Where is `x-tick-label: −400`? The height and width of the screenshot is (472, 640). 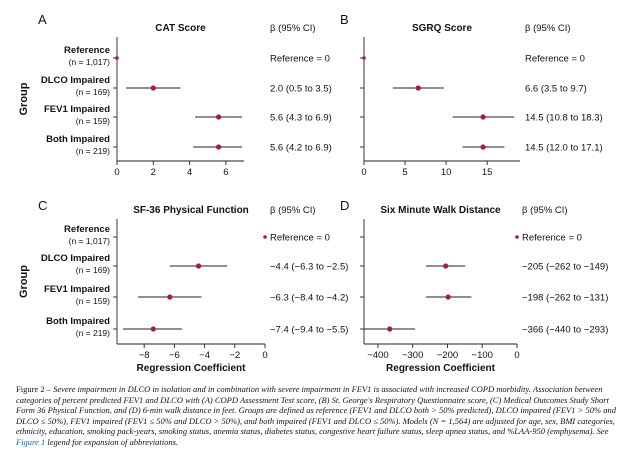 x-tick-label: −400 is located at coordinates (377, 355).